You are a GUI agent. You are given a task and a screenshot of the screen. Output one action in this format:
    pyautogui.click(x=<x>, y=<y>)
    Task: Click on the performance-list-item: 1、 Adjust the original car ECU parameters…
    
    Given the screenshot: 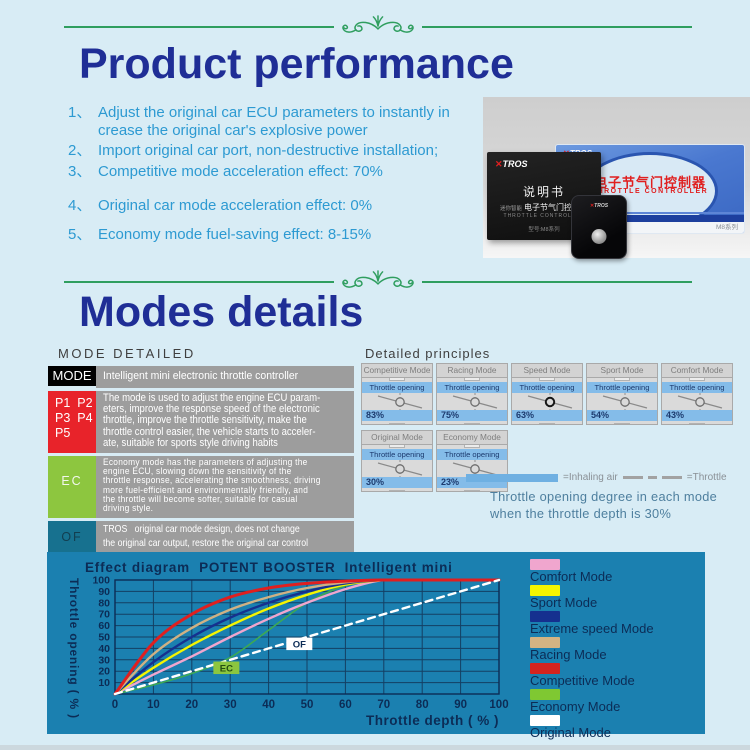 What is the action you would take?
    pyautogui.click(x=272, y=121)
    